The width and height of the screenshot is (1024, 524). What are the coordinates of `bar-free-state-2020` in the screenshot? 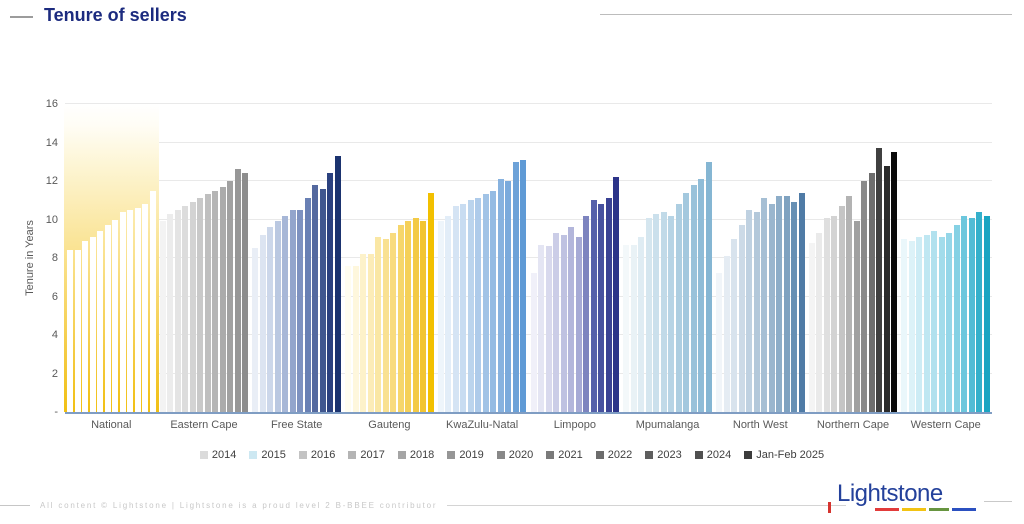 It's located at (300, 310).